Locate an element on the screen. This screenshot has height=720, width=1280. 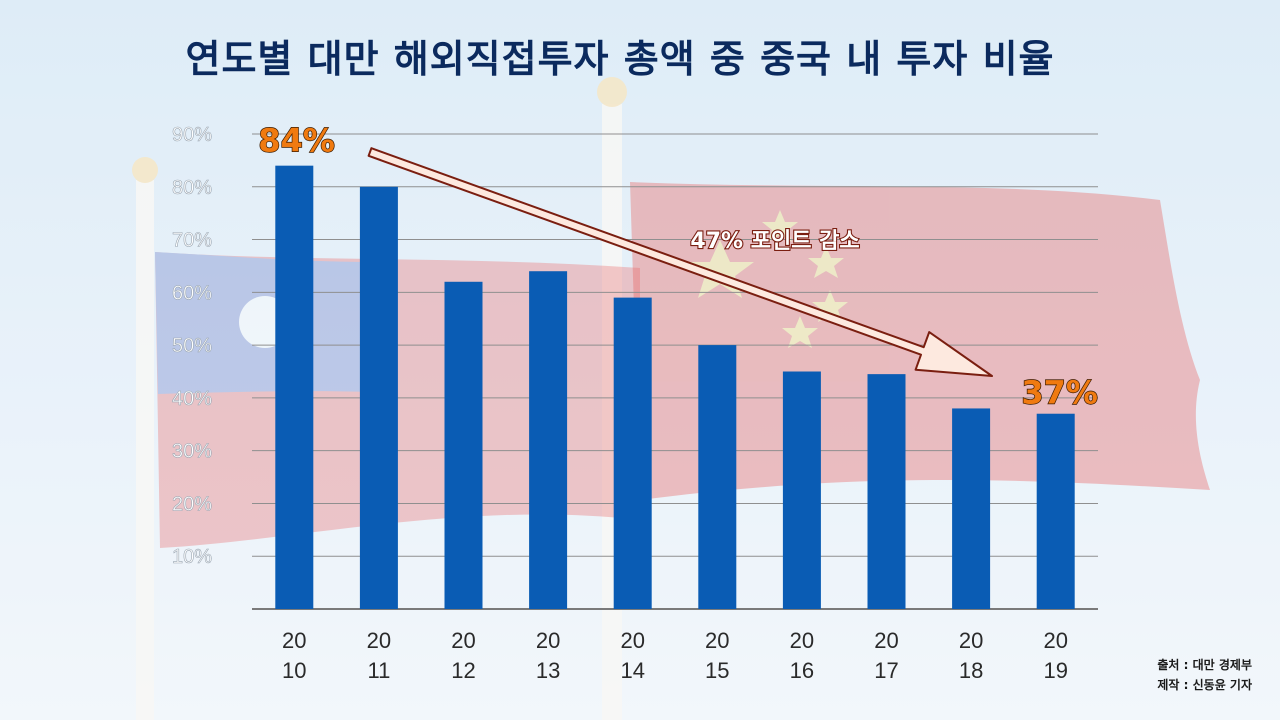
x-tick-label: 18 is located at coordinates (971, 670).